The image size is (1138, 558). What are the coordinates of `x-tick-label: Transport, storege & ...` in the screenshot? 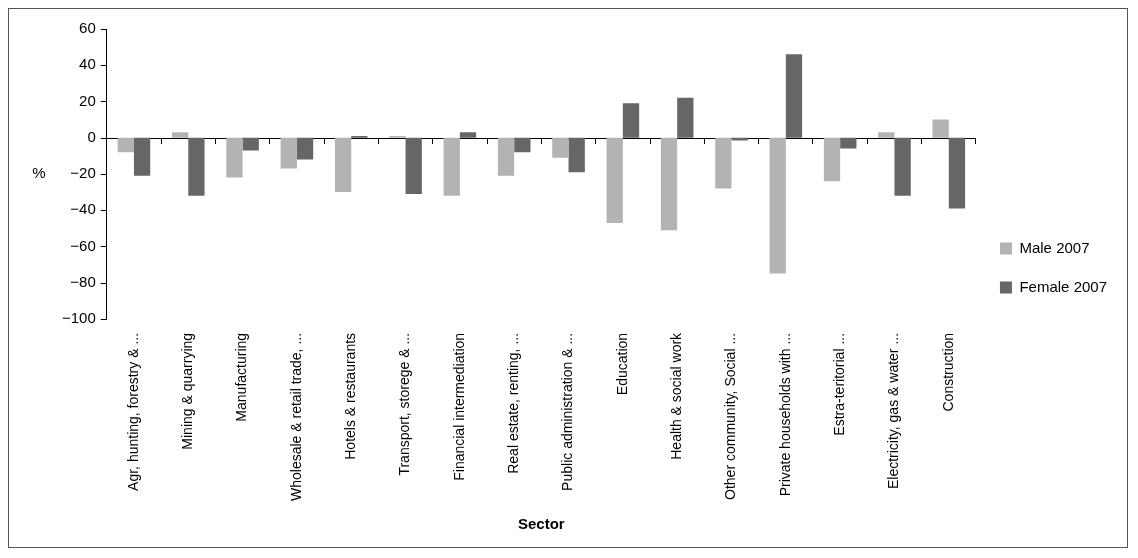 It's located at (404, 404).